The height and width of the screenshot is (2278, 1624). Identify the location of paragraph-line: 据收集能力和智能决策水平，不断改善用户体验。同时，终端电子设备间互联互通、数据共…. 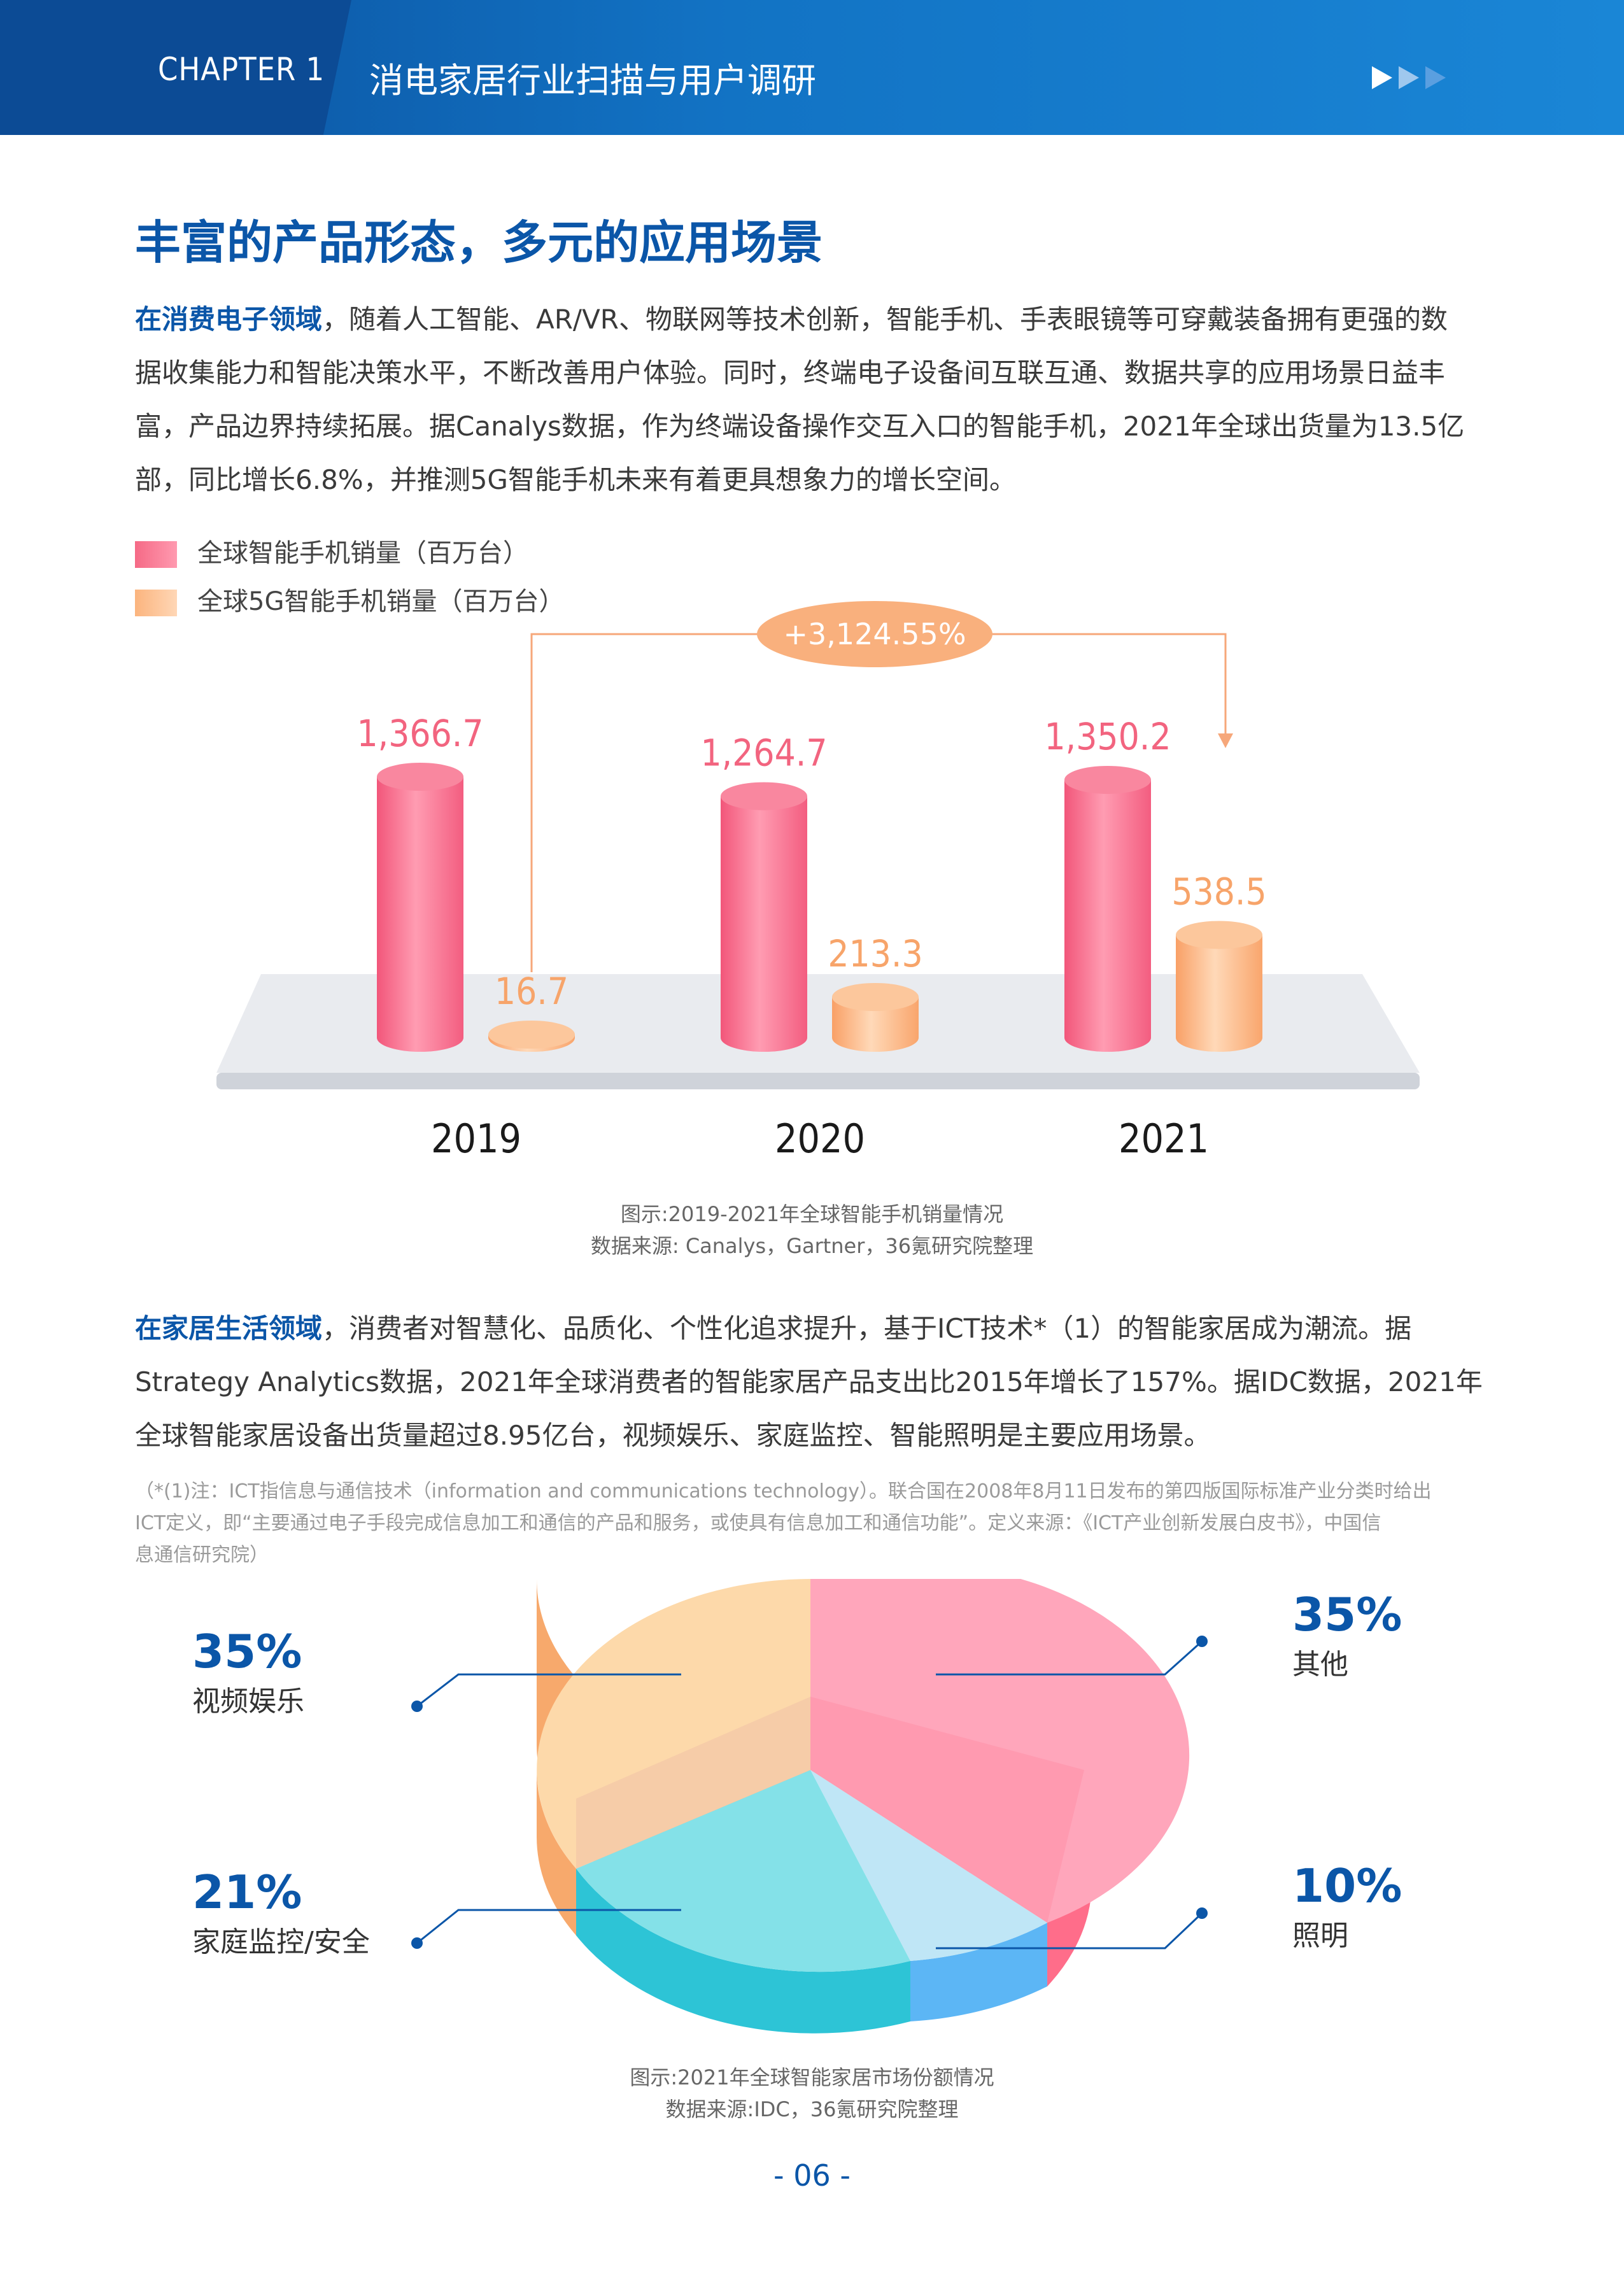
(790, 372).